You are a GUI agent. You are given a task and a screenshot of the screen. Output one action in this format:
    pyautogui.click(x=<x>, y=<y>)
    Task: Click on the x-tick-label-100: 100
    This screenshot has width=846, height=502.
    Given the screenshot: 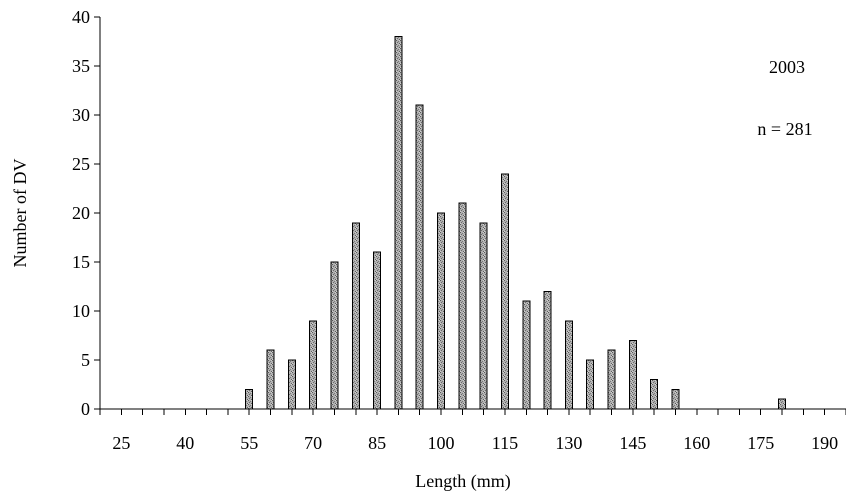 What is the action you would take?
    pyautogui.click(x=441, y=443)
    